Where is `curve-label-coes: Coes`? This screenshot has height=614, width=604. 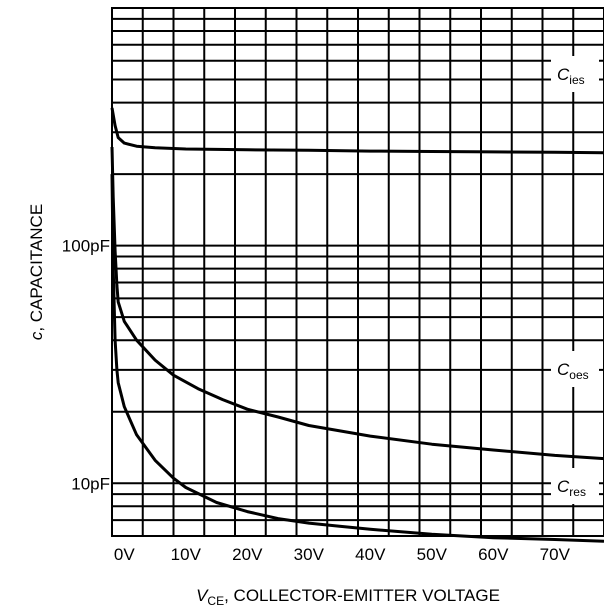
curve-label-coes: Coes is located at coordinates (573, 371).